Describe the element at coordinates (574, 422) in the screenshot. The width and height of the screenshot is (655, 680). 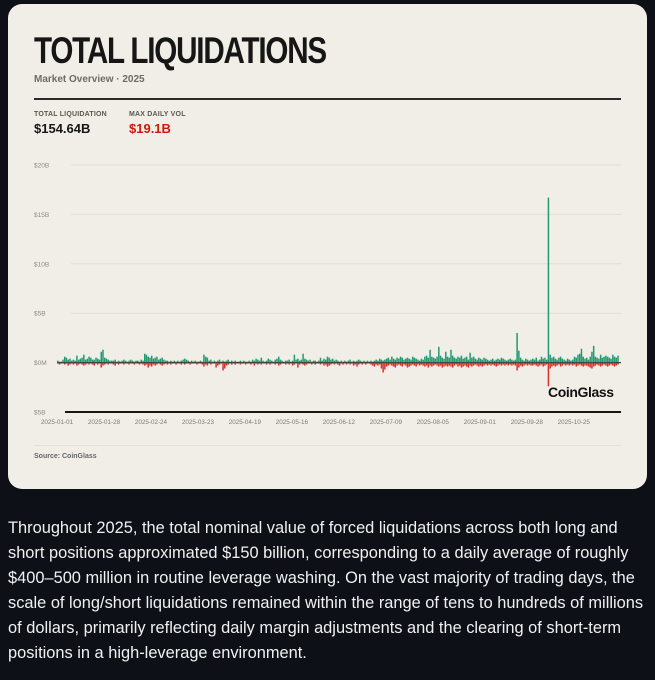
I see `x-tick-label: 2025-10-25` at that location.